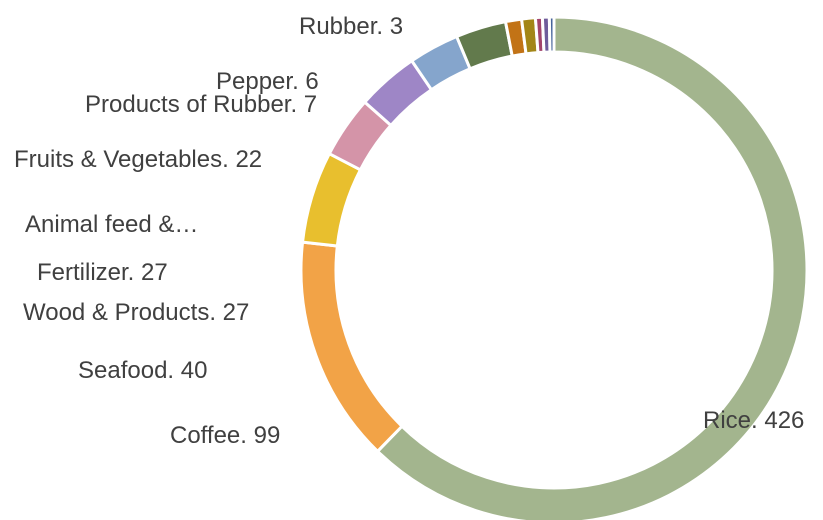 The width and height of the screenshot is (823, 520). Describe the element at coordinates (201, 104) in the screenshot. I see `label-products-of-rubber: Products of Rubber. 7` at that location.